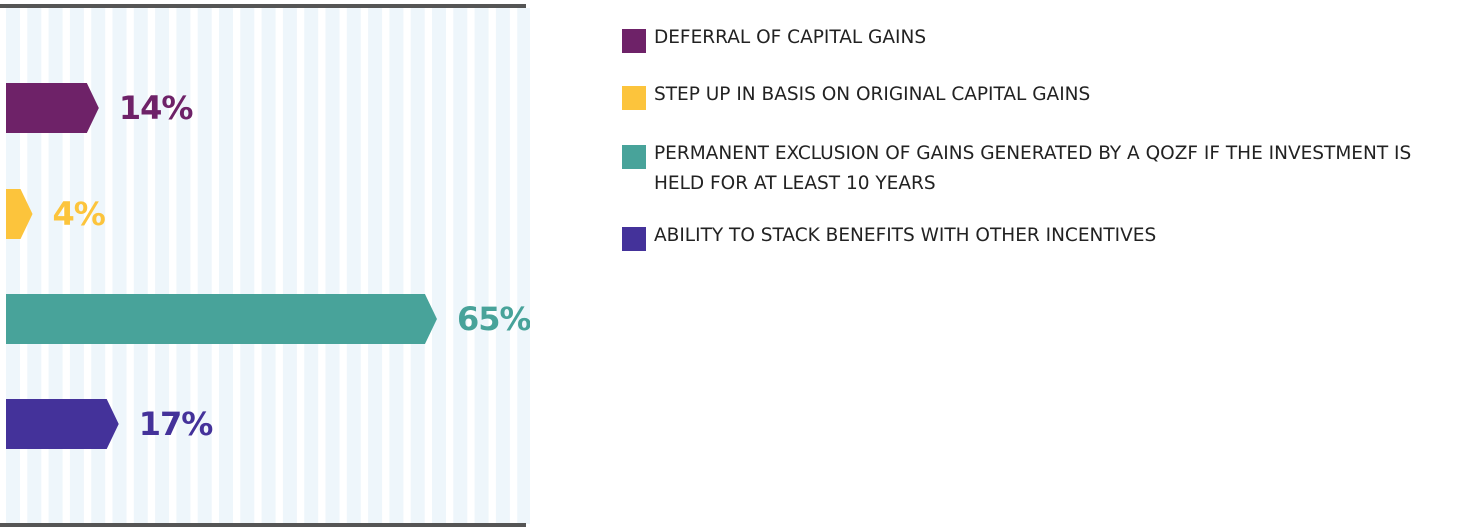 The height and width of the screenshot is (529, 1461). Describe the element at coordinates (493, 319) in the screenshot. I see `value-label: 65%` at that location.